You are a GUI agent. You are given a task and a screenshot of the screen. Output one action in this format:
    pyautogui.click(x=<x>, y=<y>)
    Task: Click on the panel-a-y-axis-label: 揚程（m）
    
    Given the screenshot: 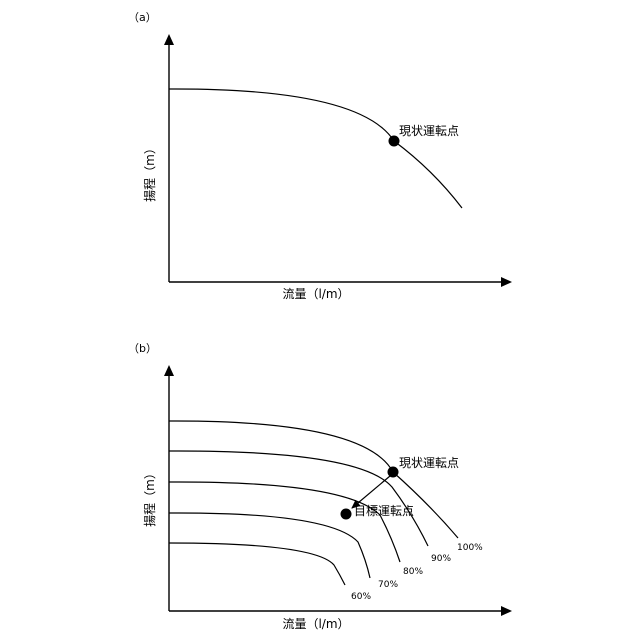 What is the action you would take?
    pyautogui.click(x=149, y=172)
    